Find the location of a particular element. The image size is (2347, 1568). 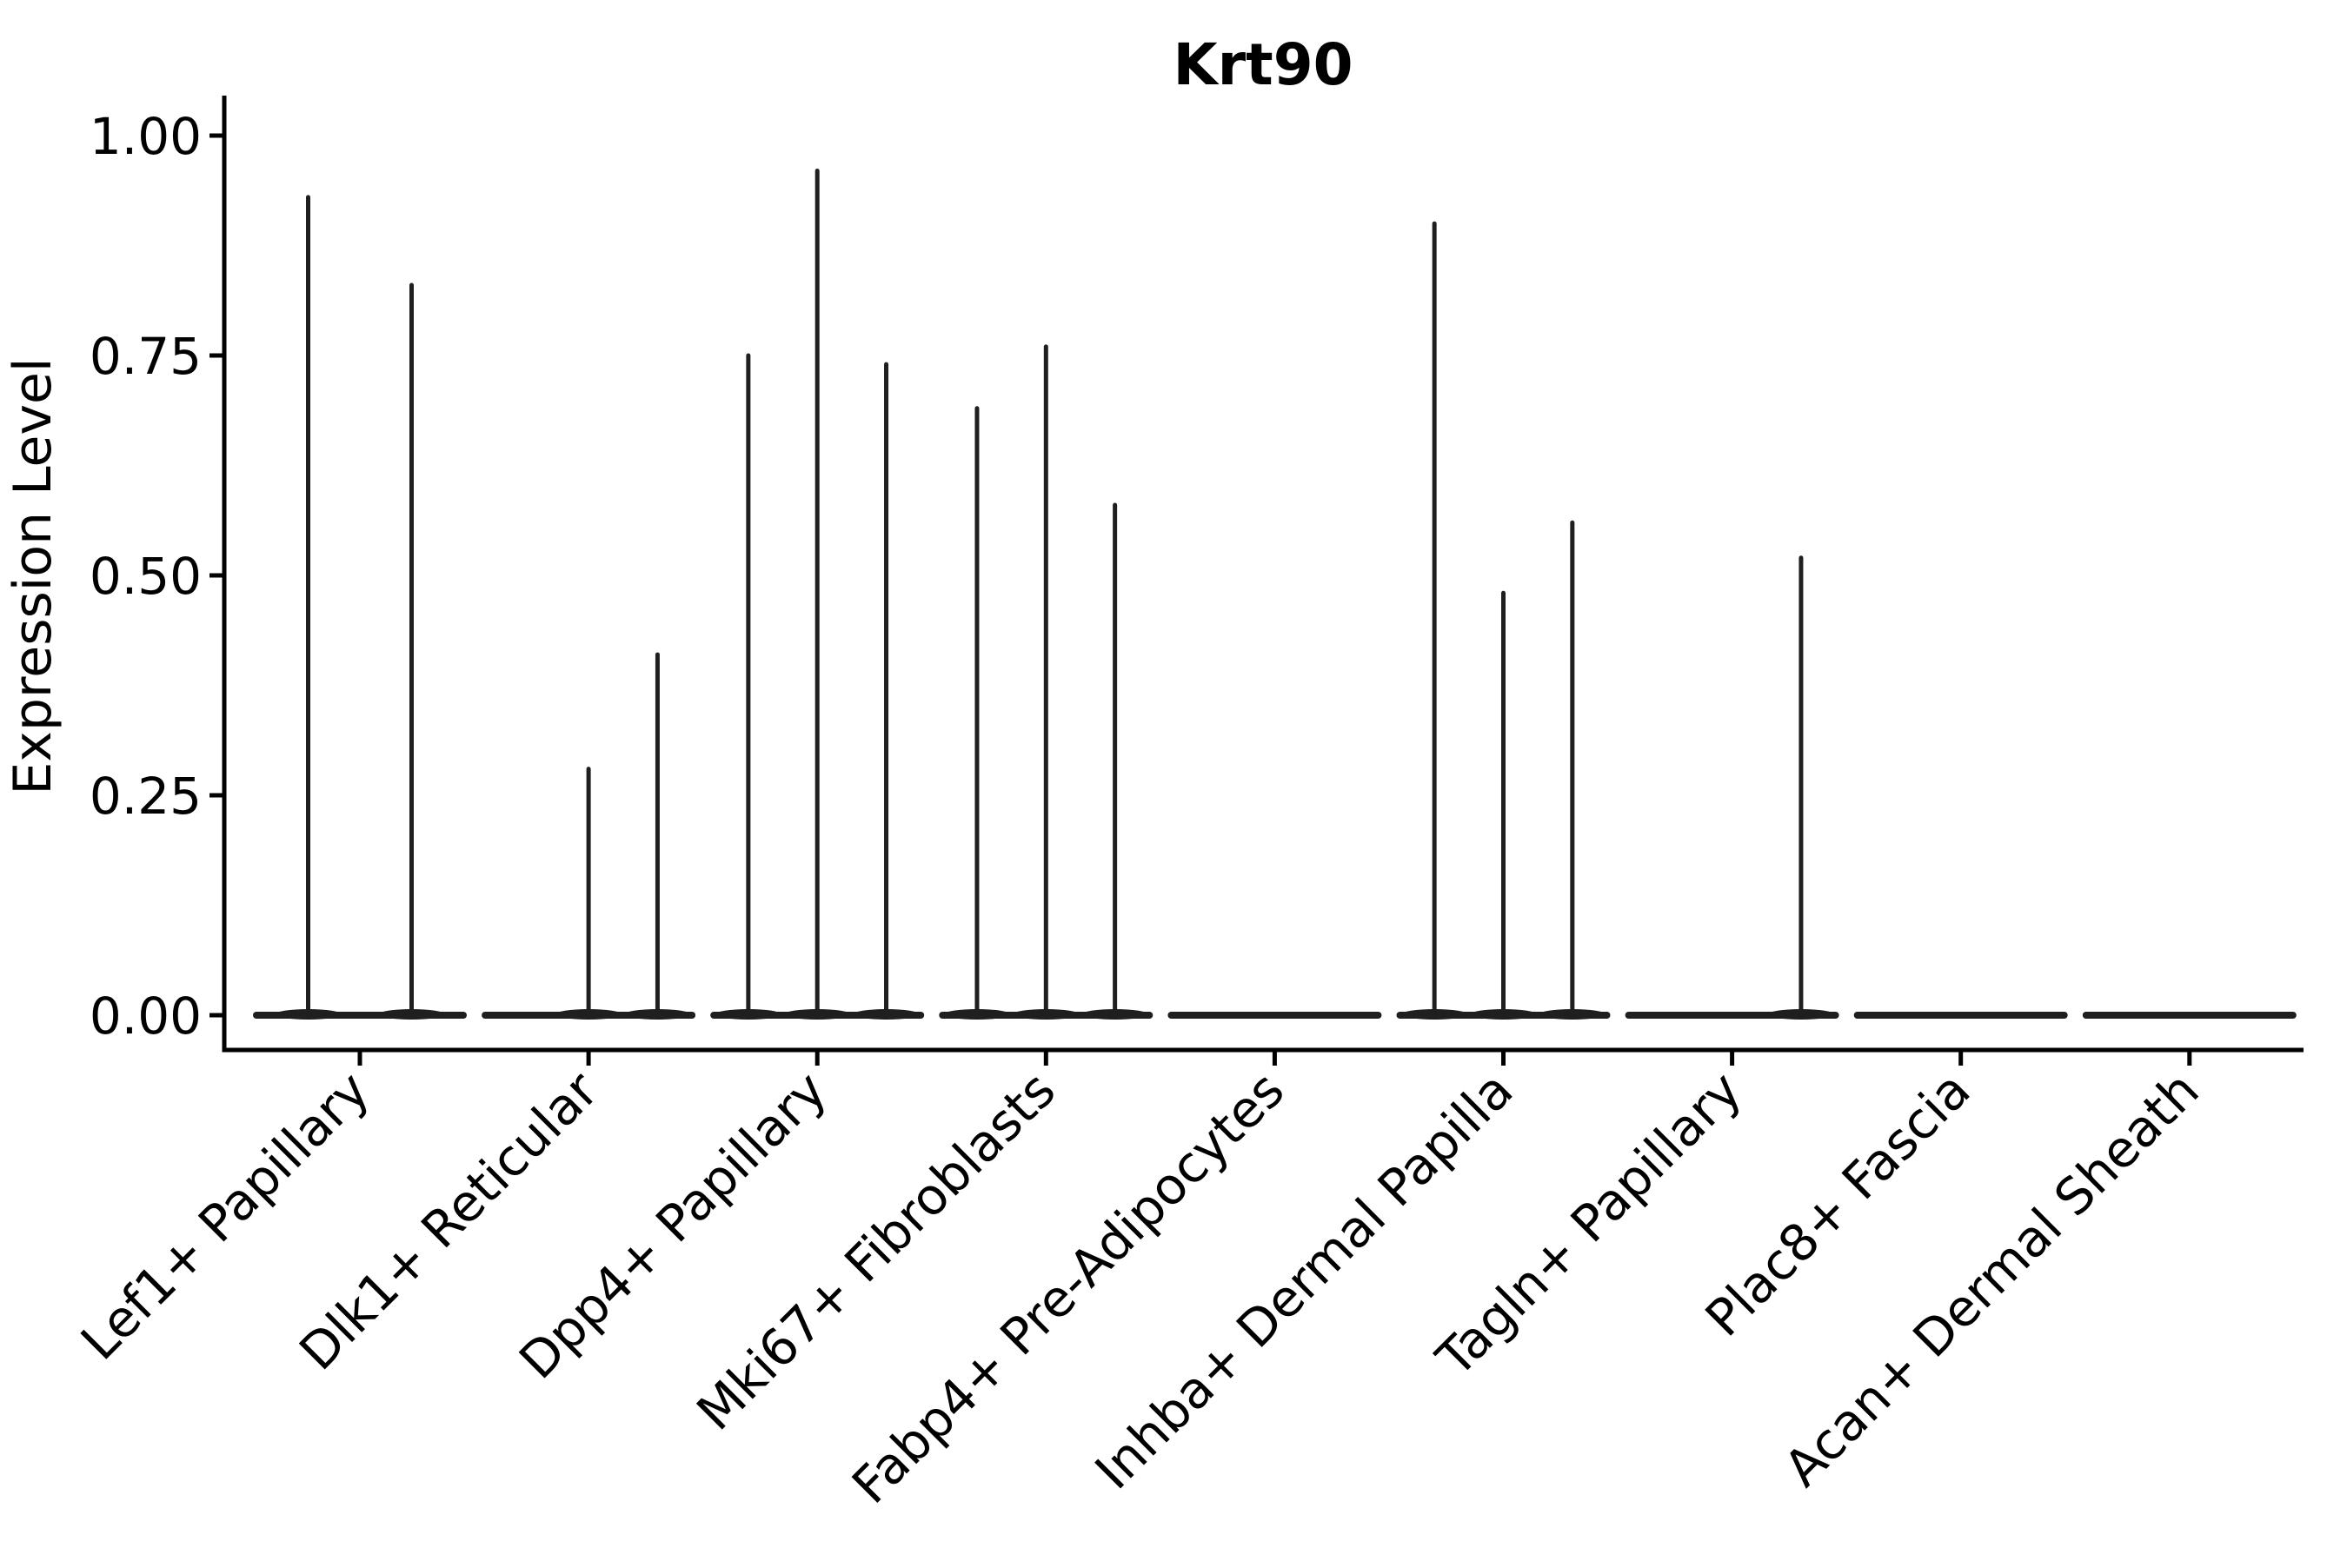

y-tick-label: 0.75 is located at coordinates (146, 356).